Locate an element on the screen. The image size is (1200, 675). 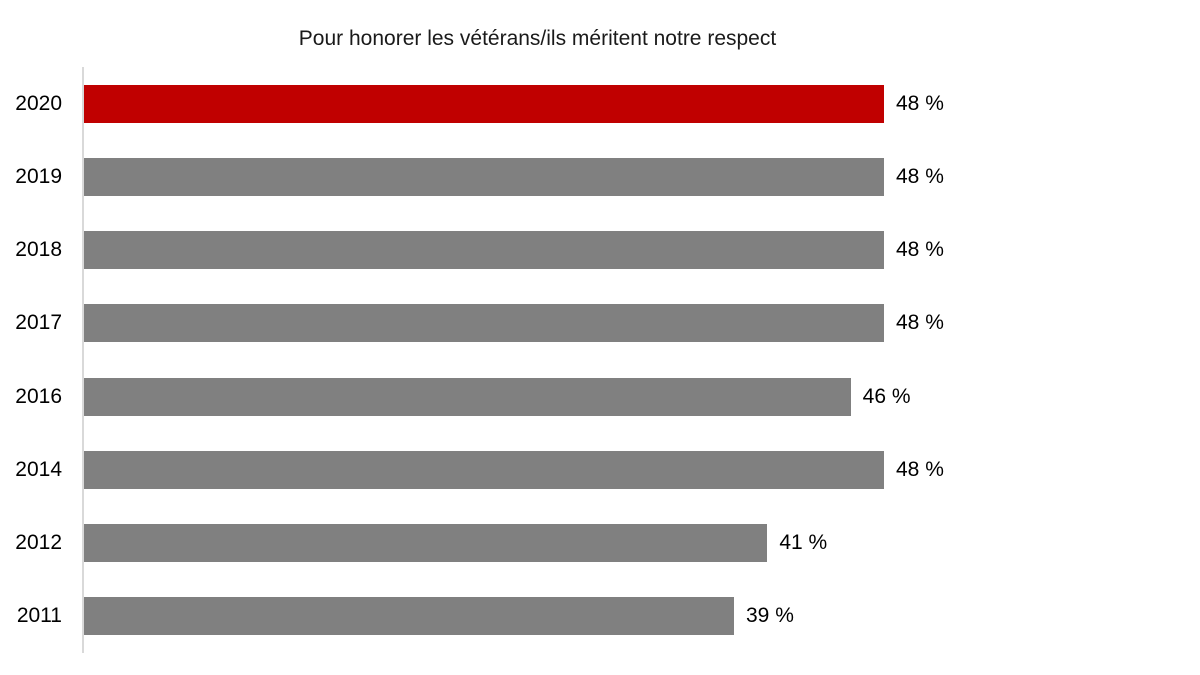
year-label: 2016 is located at coordinates (38, 396).